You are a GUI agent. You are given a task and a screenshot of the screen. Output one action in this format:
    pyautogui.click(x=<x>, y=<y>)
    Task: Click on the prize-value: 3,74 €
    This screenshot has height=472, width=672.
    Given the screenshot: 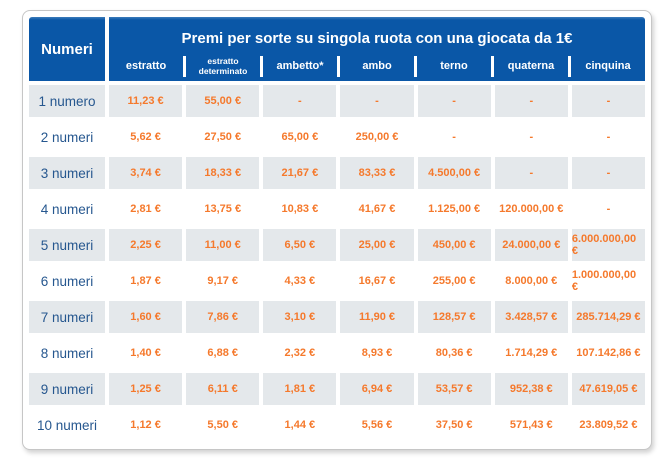 What is the action you would take?
    pyautogui.click(x=146, y=173)
    